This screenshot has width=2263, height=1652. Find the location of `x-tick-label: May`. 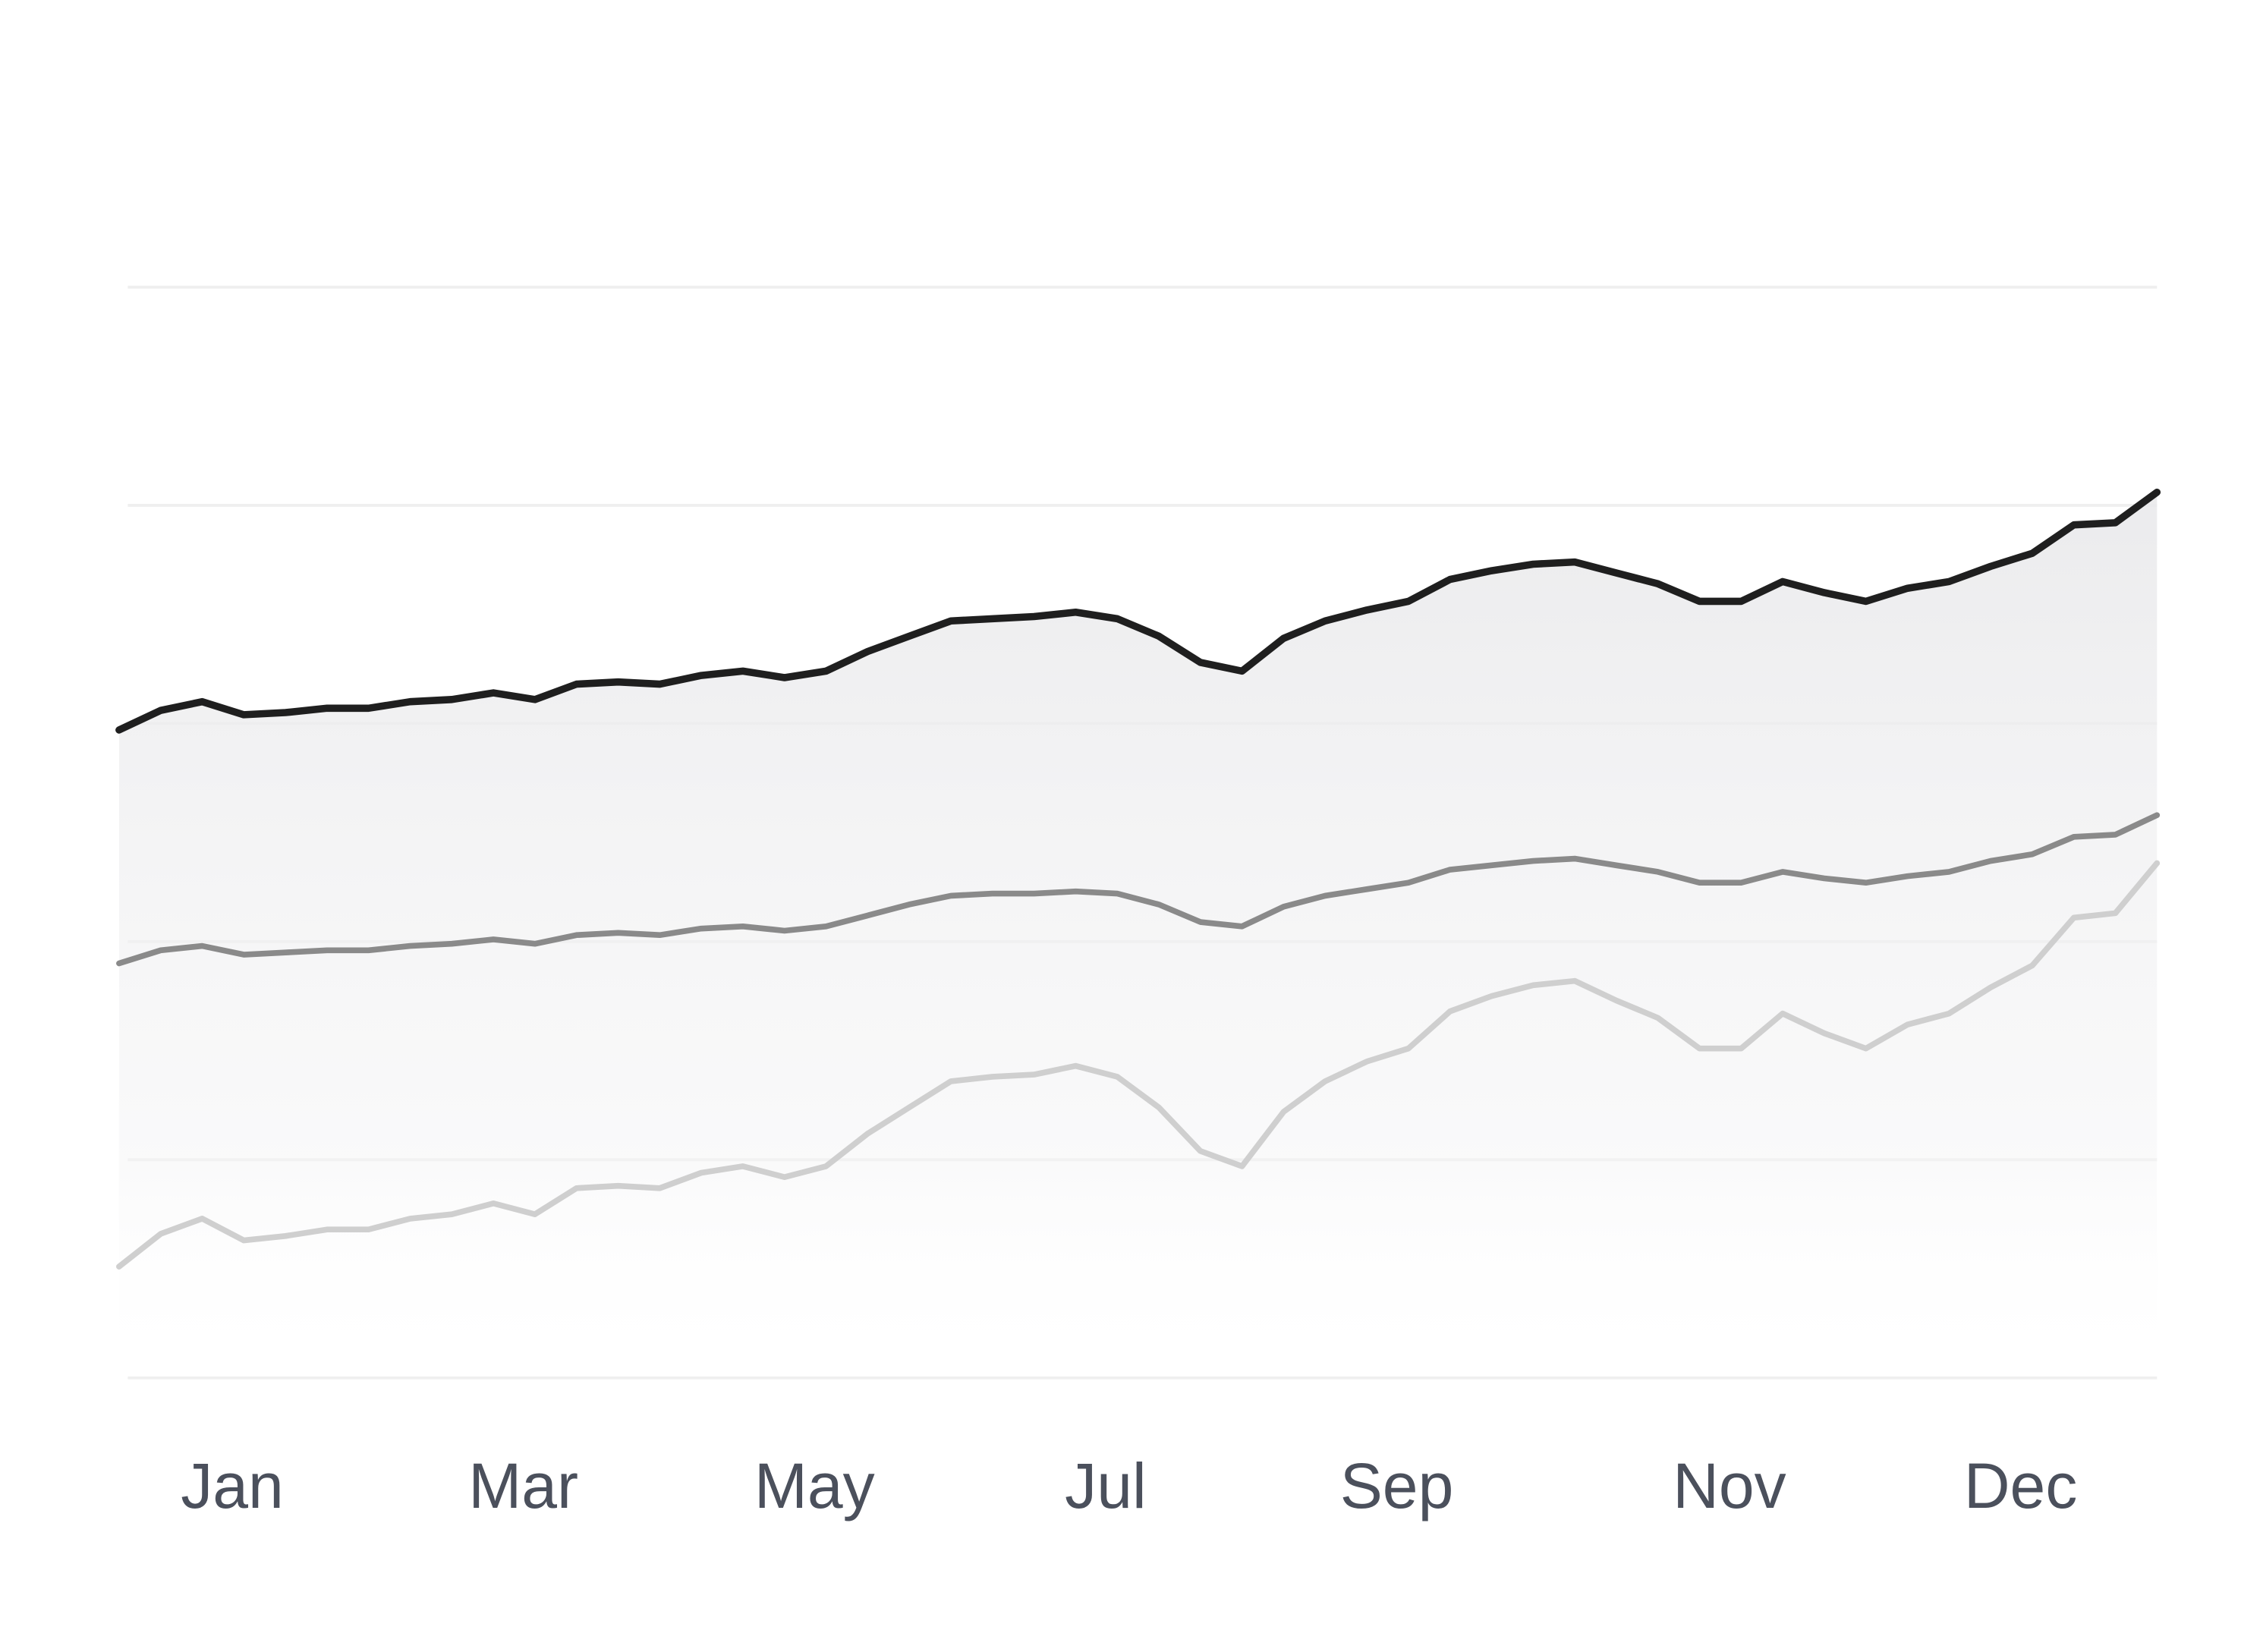

x-tick-label: May is located at coordinates (814, 1485).